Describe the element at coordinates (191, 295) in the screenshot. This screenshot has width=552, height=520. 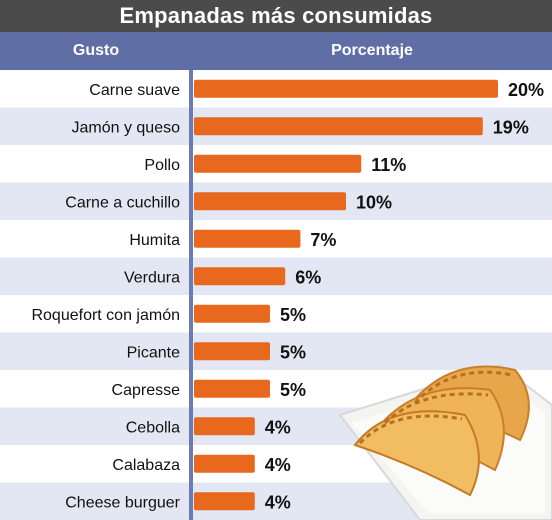
I see `column-divider` at that location.